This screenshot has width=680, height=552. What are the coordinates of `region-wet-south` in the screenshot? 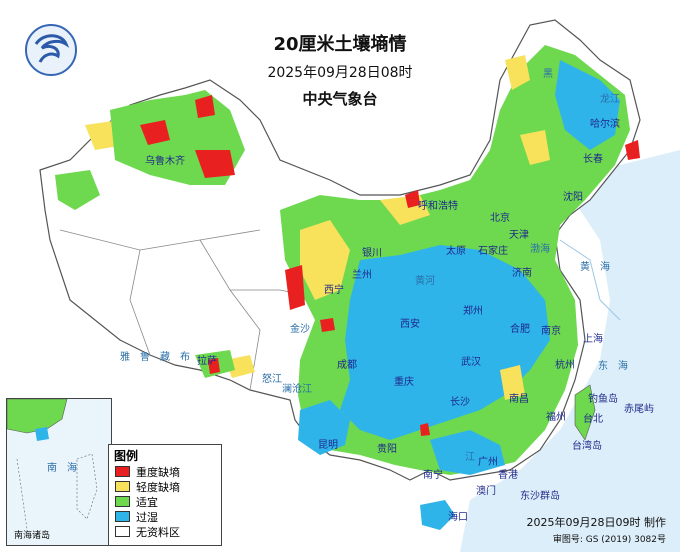 It's located at (467, 452).